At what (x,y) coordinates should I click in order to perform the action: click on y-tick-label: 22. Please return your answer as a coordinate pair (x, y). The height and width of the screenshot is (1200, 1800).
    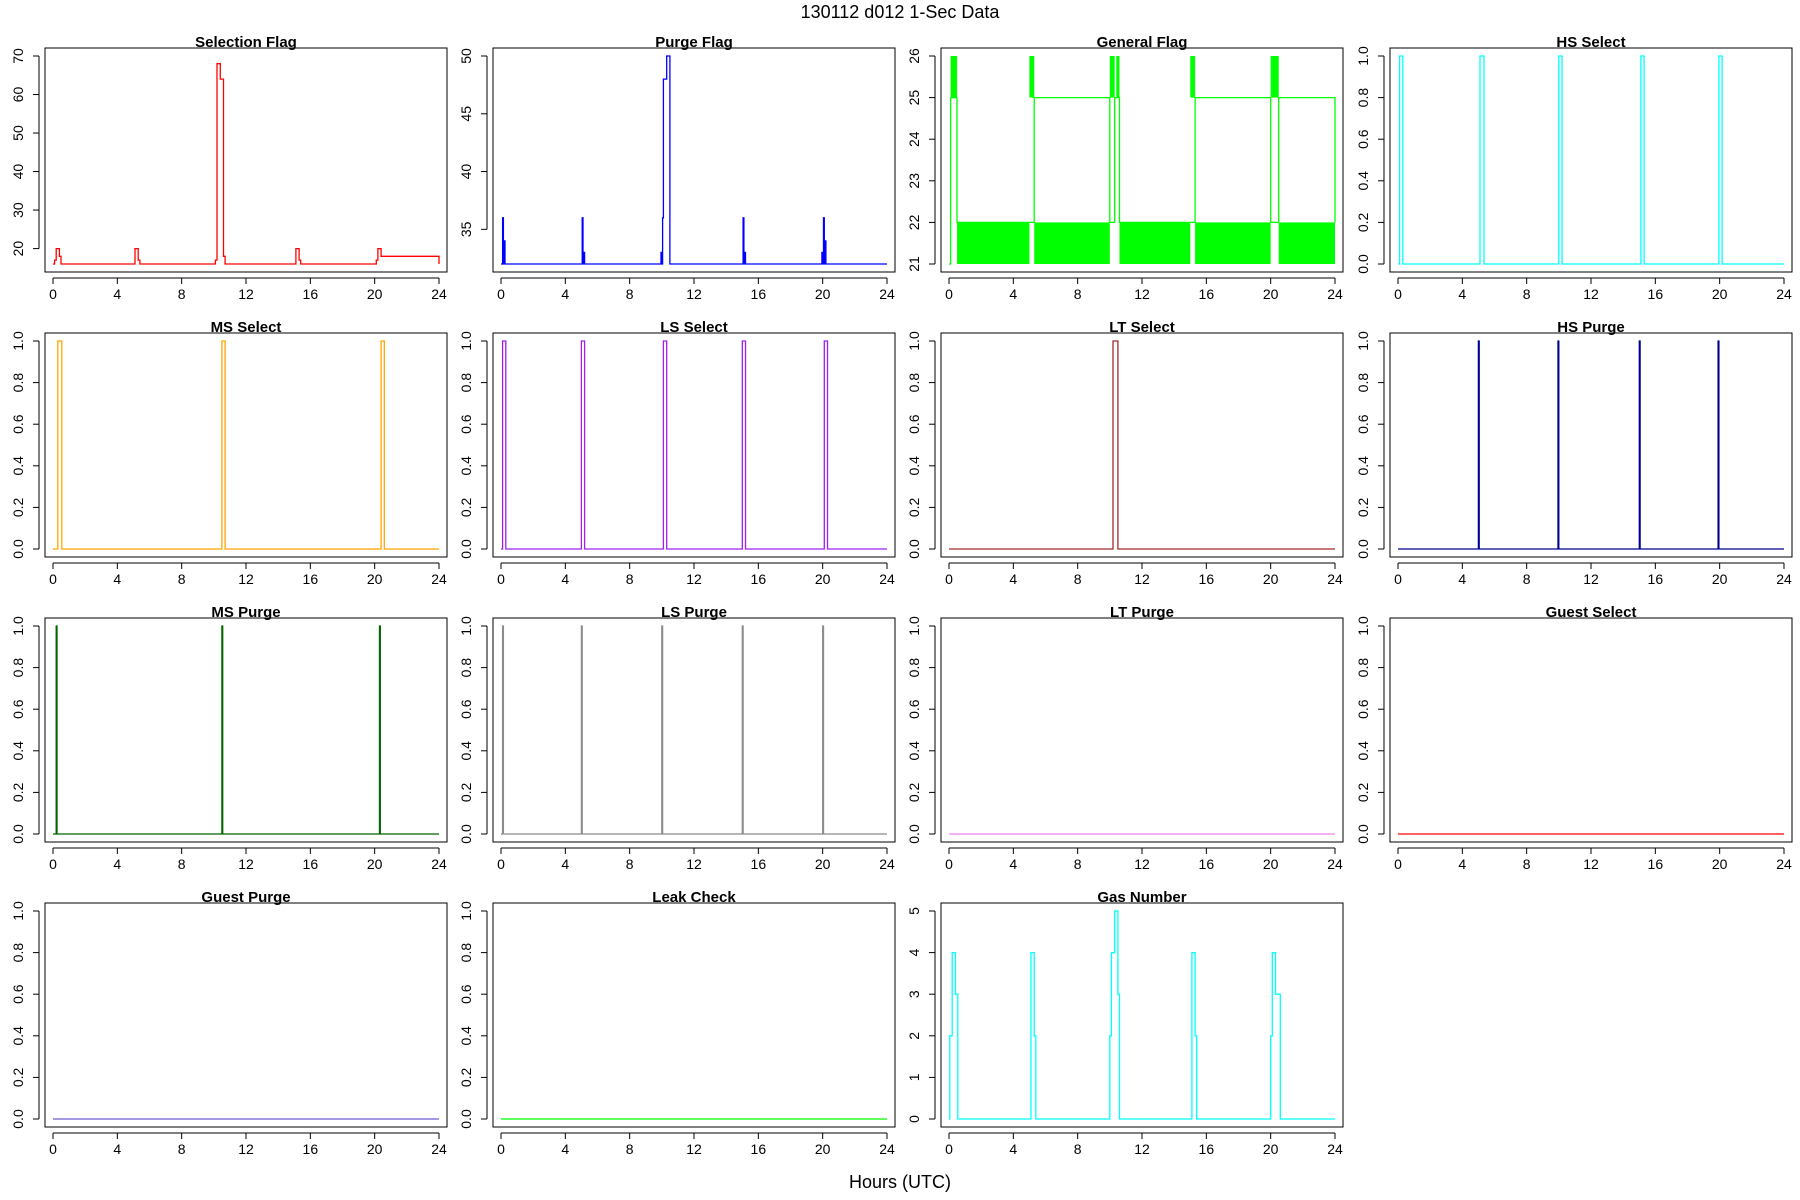
    Looking at the image, I should click on (914, 222).